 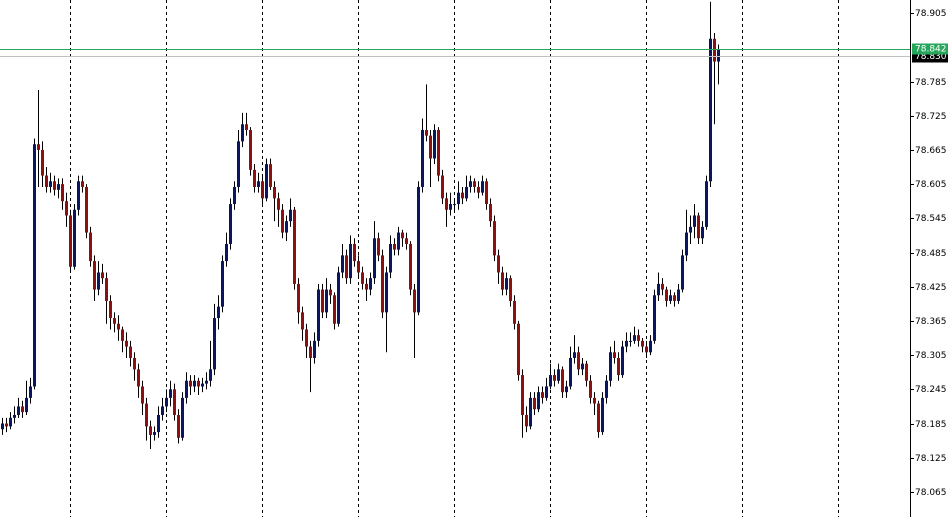 What do you see at coordinates (931, 57) in the screenshot?
I see `bid-label: 78.830` at bounding box center [931, 57].